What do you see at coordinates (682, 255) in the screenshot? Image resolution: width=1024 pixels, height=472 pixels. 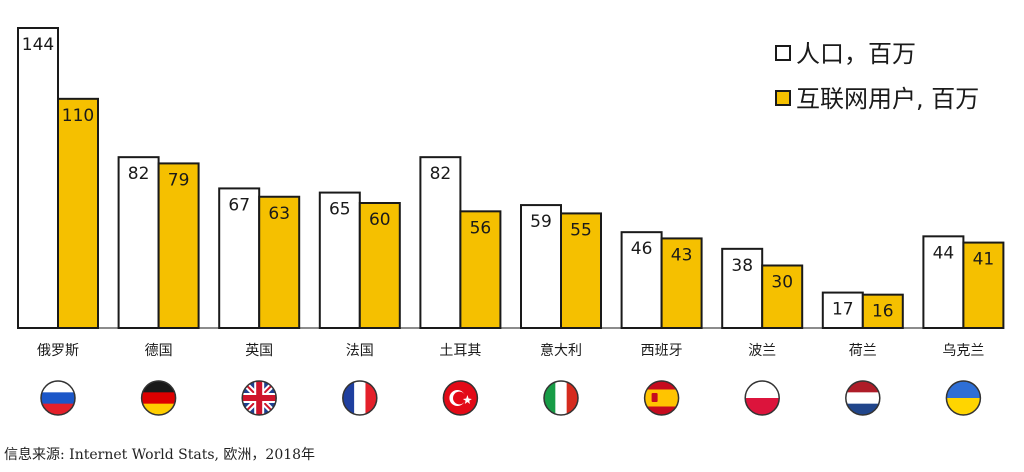 I see `value-label-internet-6: 43` at bounding box center [682, 255].